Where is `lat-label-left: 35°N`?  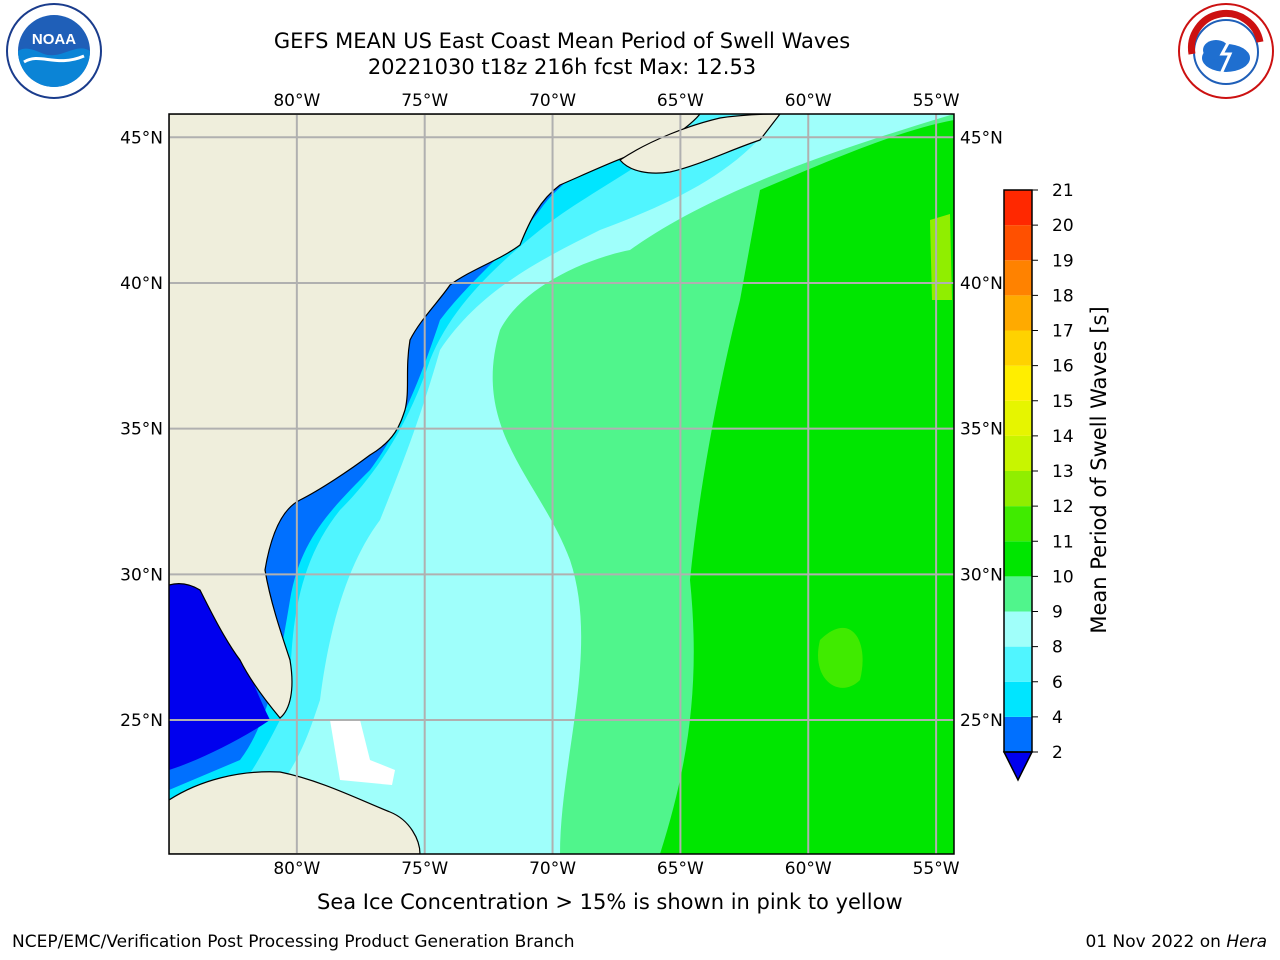
lat-label-left: 35°N is located at coordinates (141, 430).